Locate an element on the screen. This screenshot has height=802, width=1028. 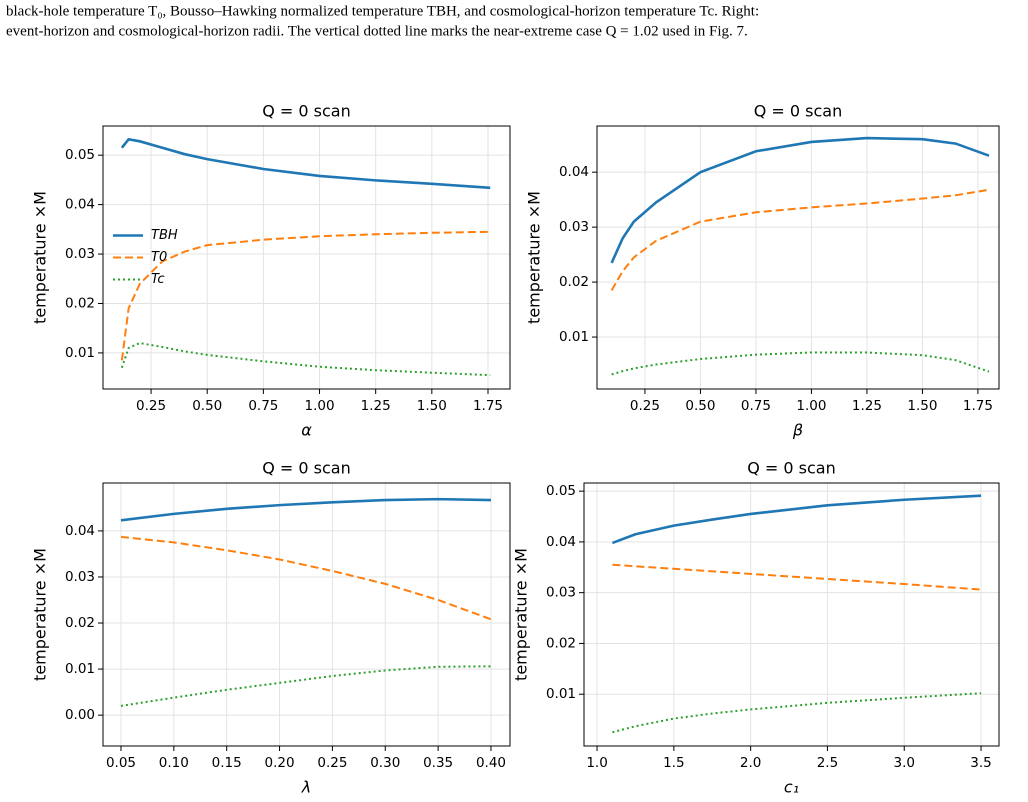
x-axis-label: c₁ is located at coordinates (791, 787).